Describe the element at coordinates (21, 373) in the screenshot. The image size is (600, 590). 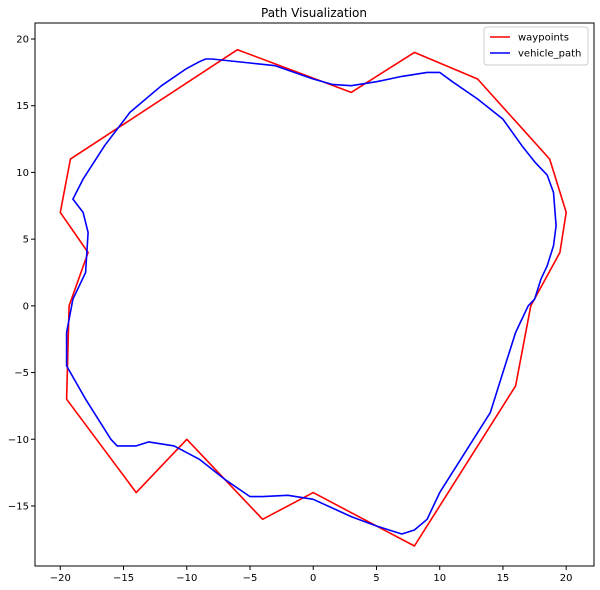
I see `y-tick-label: −5` at that location.